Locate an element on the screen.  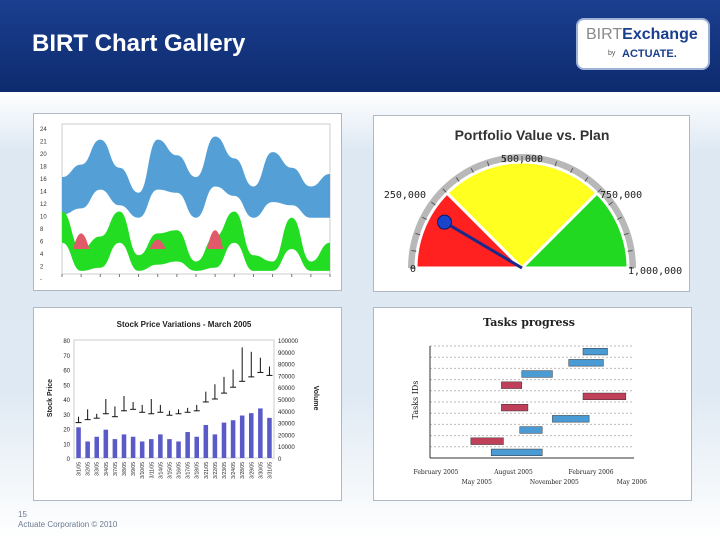
x-tick-label: 3/29/05 is located at coordinates (252, 470).